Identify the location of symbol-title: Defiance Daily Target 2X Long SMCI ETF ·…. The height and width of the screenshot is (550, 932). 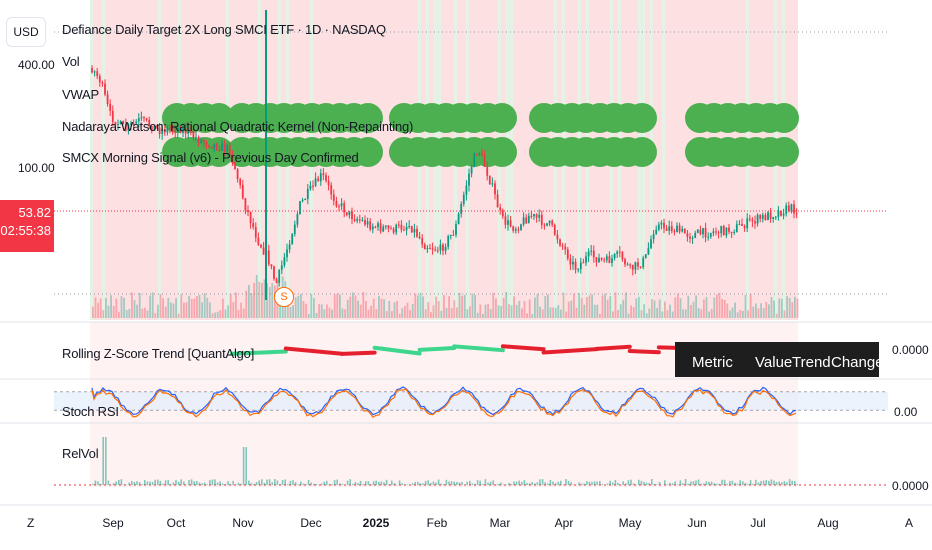
(224, 29).